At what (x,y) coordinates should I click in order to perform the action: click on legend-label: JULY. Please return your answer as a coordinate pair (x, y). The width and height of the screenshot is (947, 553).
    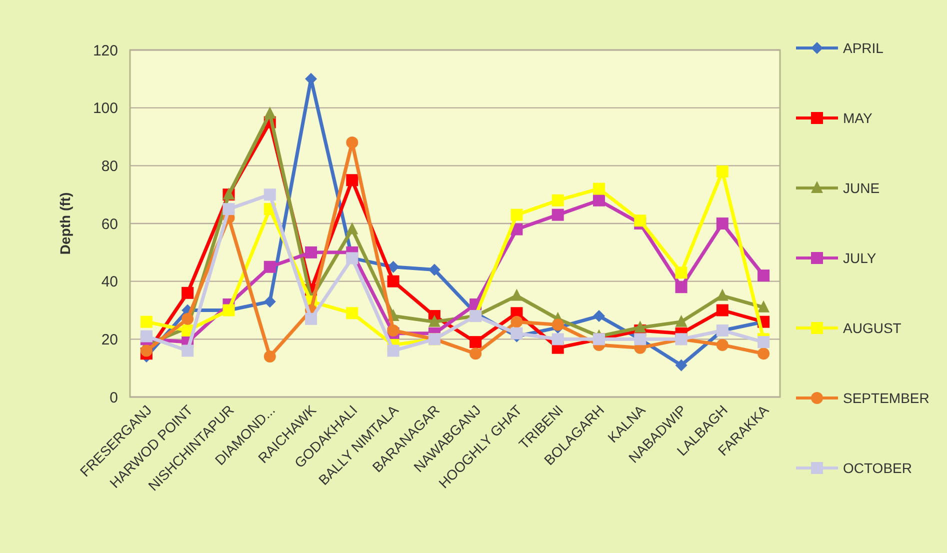
    Looking at the image, I should click on (860, 258).